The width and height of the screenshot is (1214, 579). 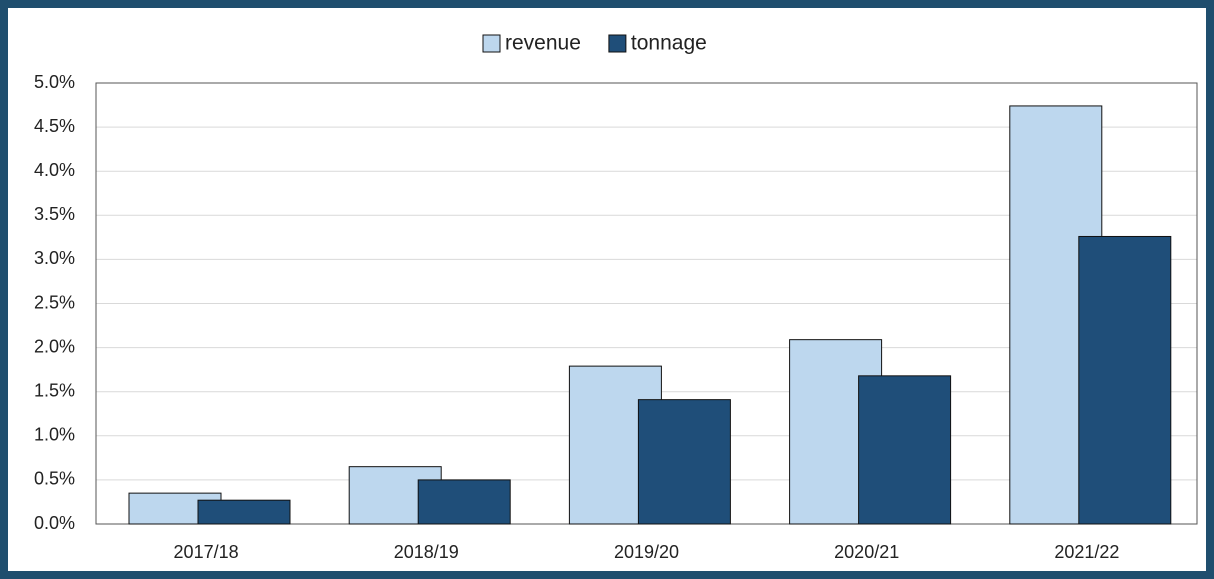 What do you see at coordinates (54, 479) in the screenshot?
I see `y-tick-label: 0.5%` at bounding box center [54, 479].